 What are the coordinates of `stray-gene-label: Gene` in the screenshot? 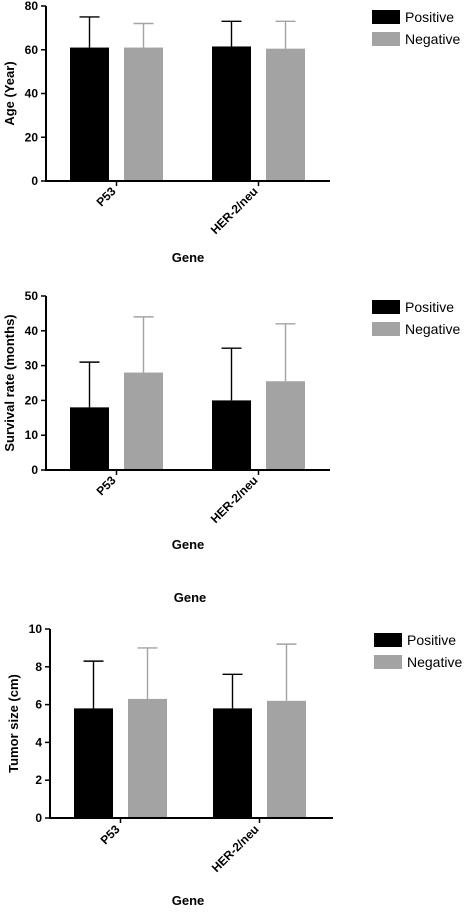 It's located at (190, 597).